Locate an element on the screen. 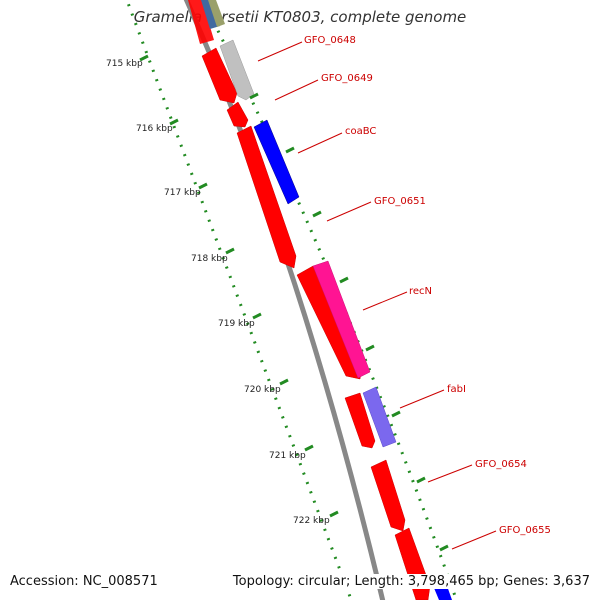 The height and width of the screenshot is (600, 600). gene-label-recN: recN is located at coordinates (420, 291).